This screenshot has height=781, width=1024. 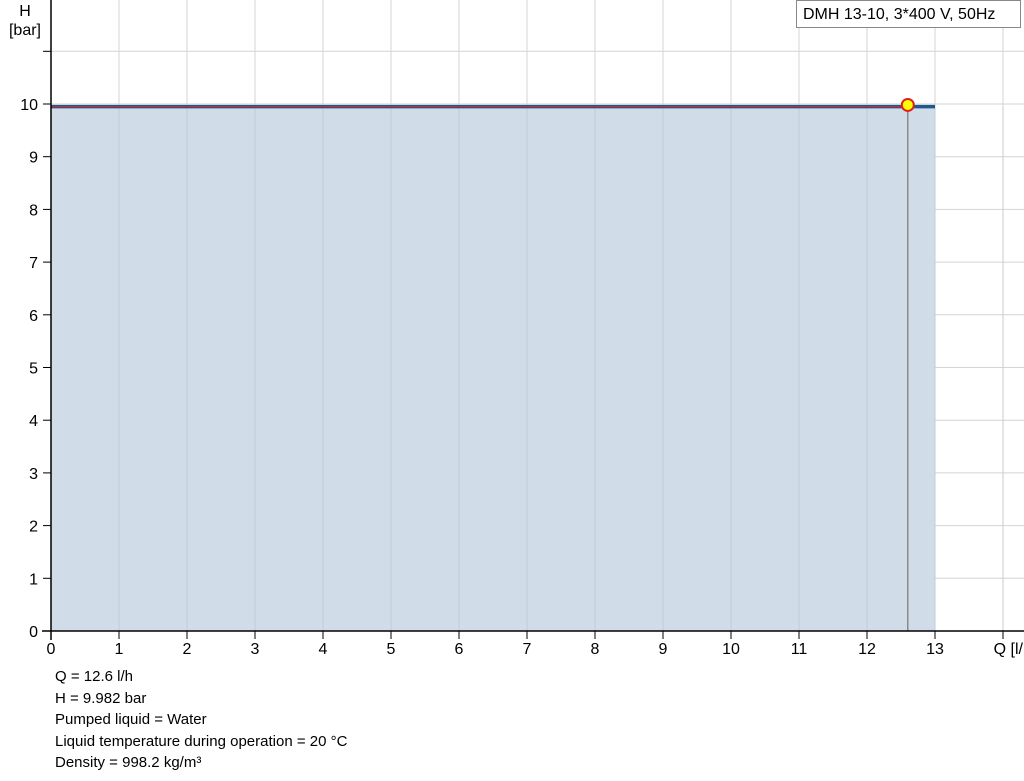 What do you see at coordinates (33, 527) in the screenshot?
I see `y-tick-label: 2` at bounding box center [33, 527].